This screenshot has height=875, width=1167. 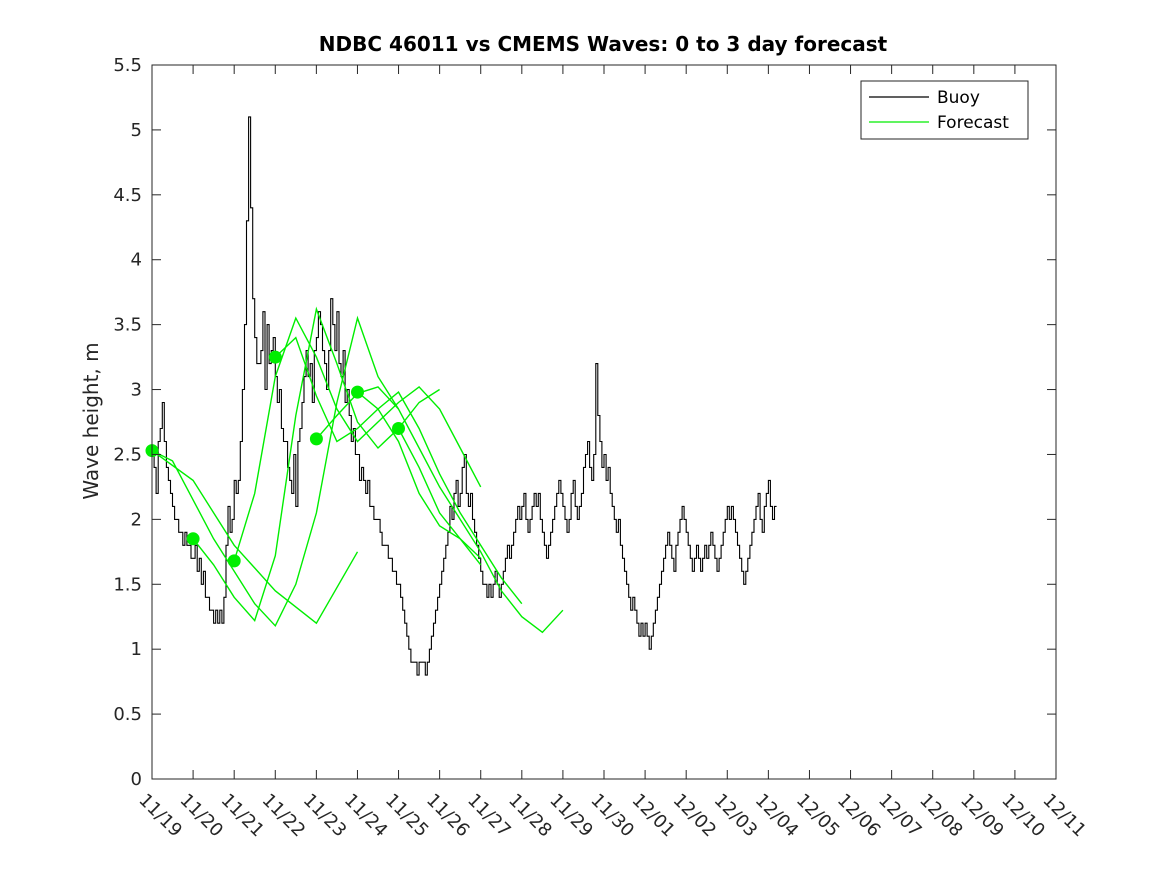 I want to click on y-tick-label: 0.5, so click(x=127, y=714).